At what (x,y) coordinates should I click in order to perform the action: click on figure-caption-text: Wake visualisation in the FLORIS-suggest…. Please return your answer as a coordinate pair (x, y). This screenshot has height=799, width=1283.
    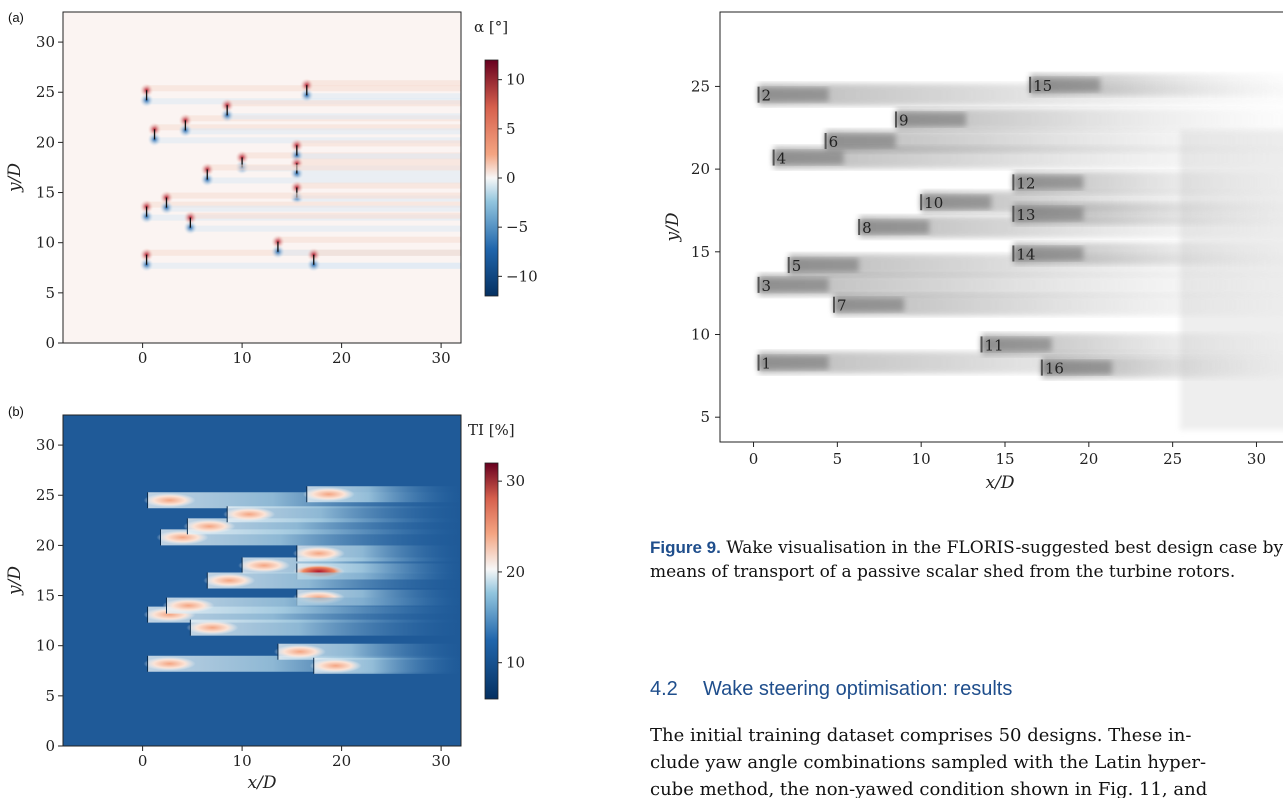
    Looking at the image, I should click on (966, 560).